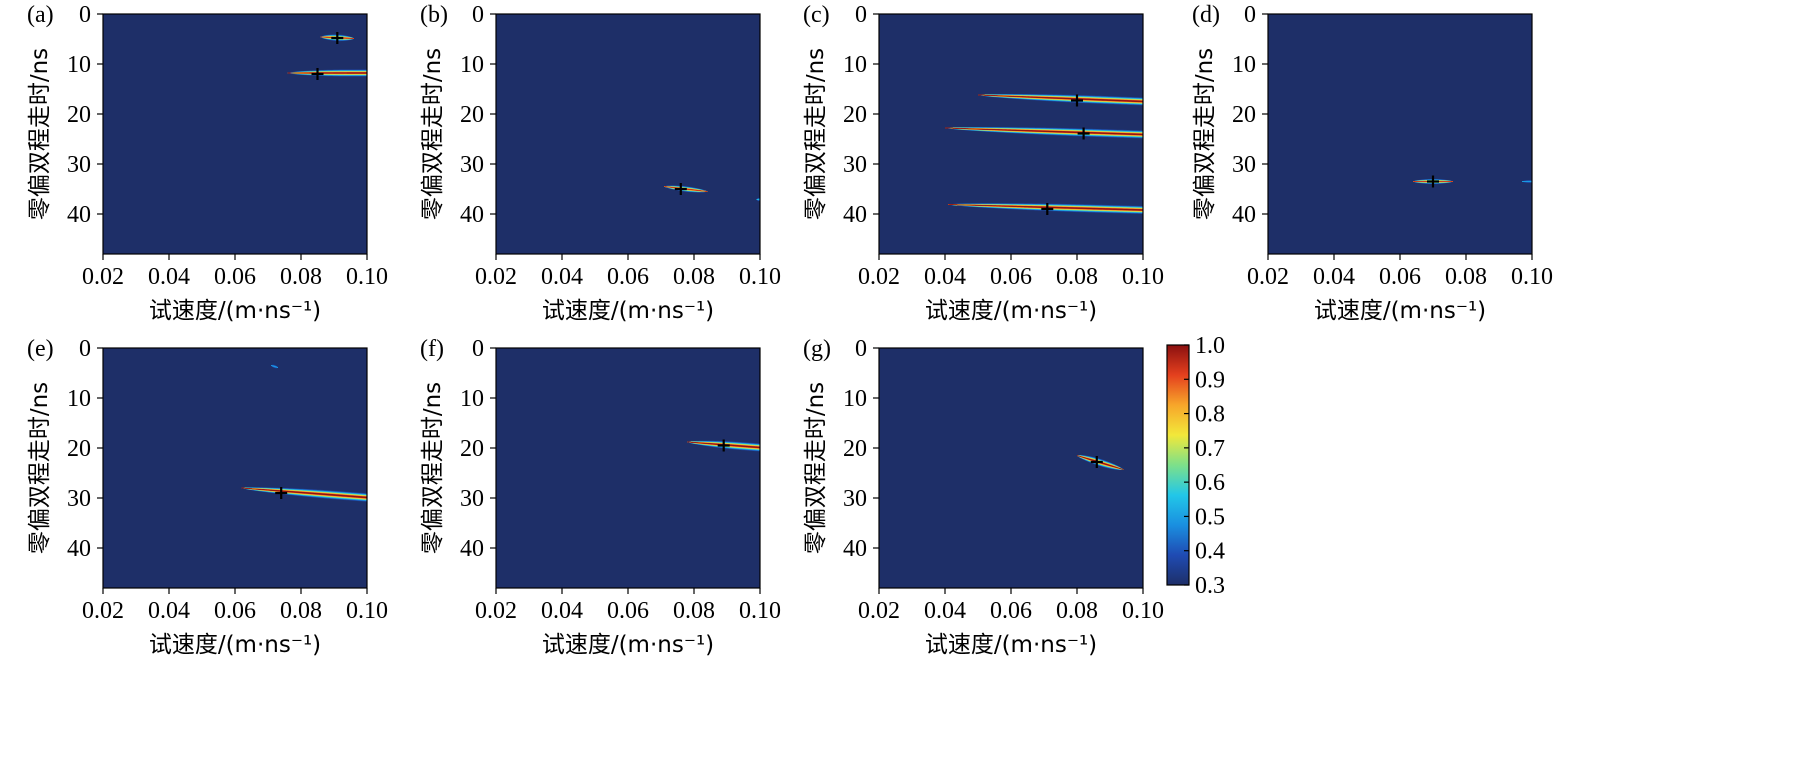  What do you see at coordinates (1210, 346) in the screenshot?
I see `colorbar-tick-label: 1.0` at bounding box center [1210, 346].